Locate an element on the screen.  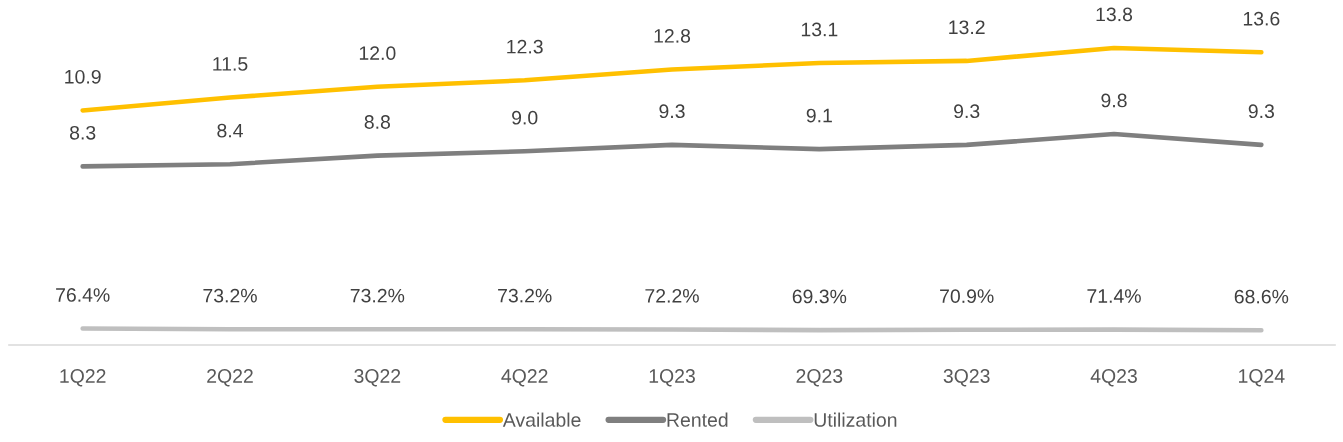
data-label: 11.5 is located at coordinates (230, 64).